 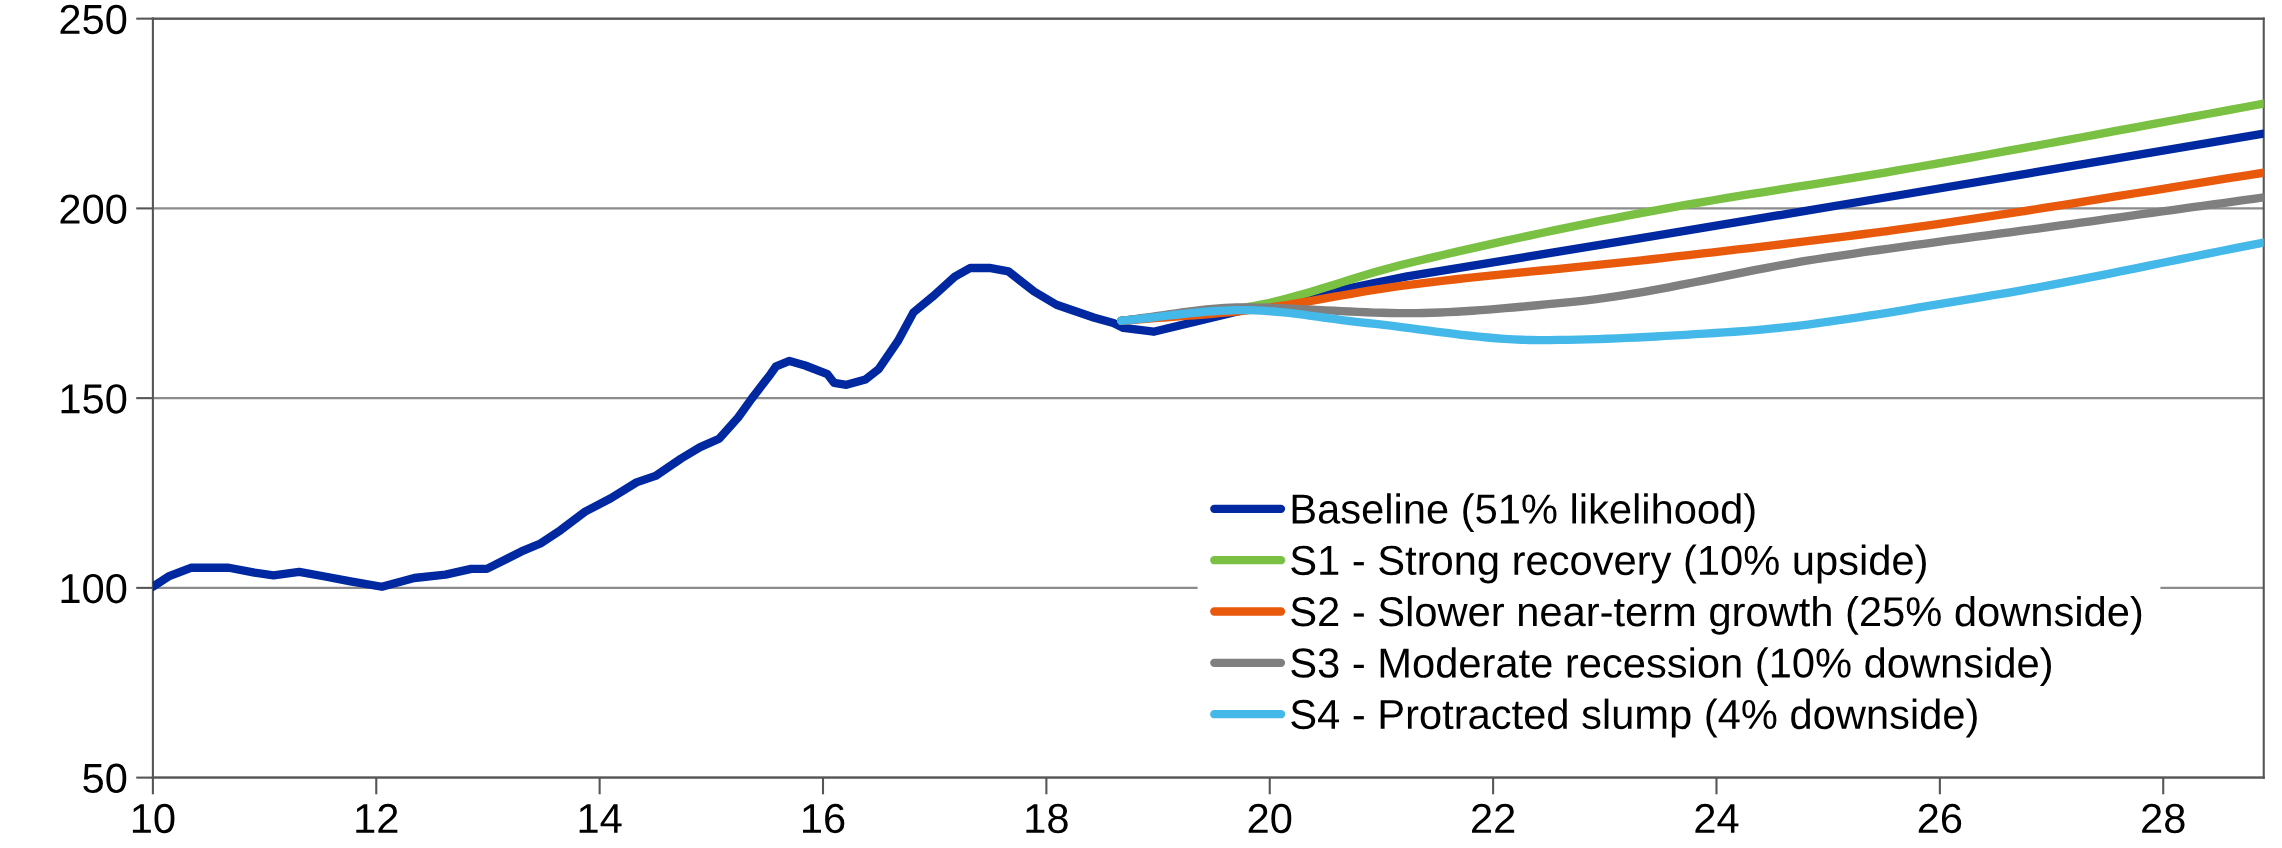 What do you see at coordinates (94, 588) in the screenshot?
I see `y-tick-label: 100` at bounding box center [94, 588].